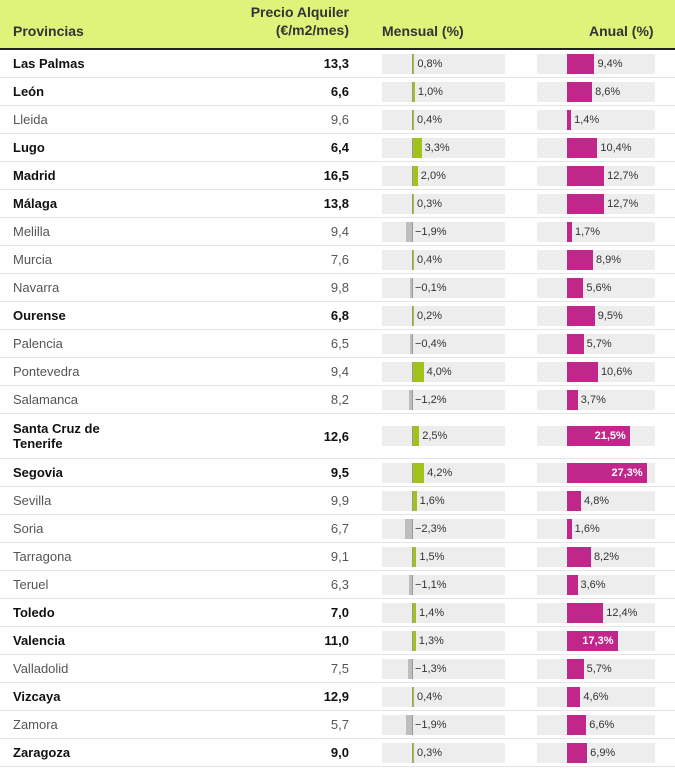  I want to click on table-row: Zamora 5,7 −1,9% 6,6%, so click(337, 725).